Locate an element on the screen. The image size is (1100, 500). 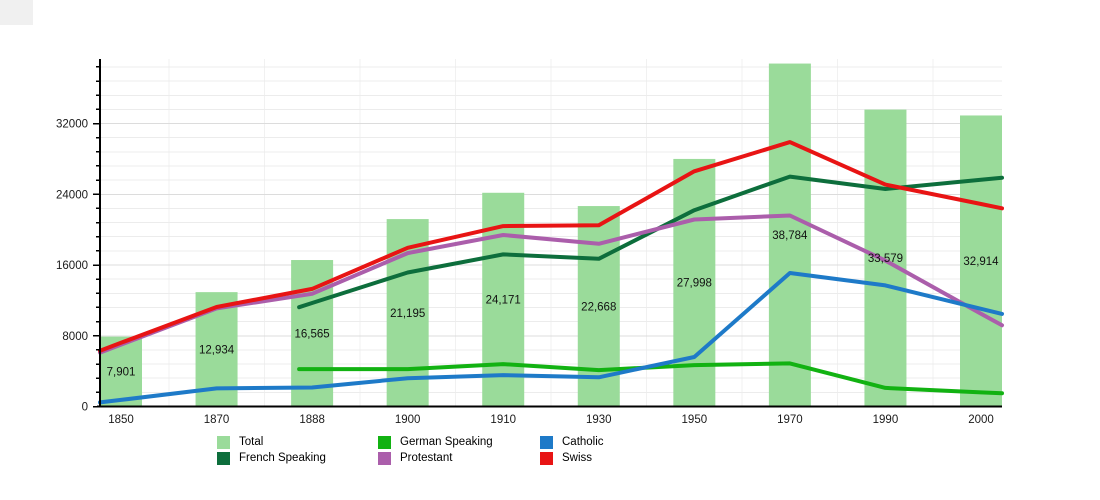
legend-item-swiss: Swiss is located at coordinates (572, 458).